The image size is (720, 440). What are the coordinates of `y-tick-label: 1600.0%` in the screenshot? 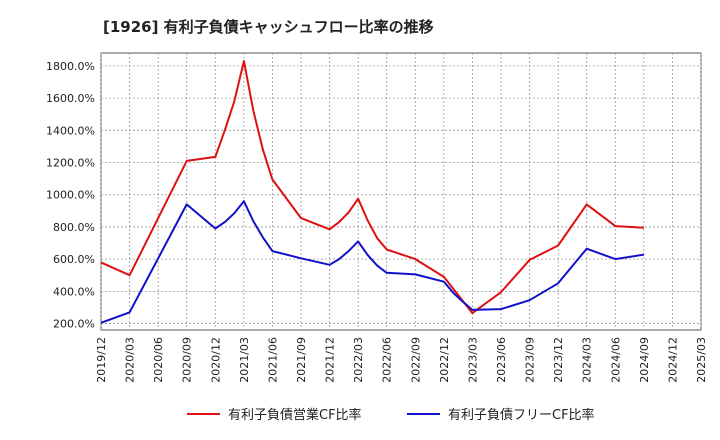 It's located at (70, 98).